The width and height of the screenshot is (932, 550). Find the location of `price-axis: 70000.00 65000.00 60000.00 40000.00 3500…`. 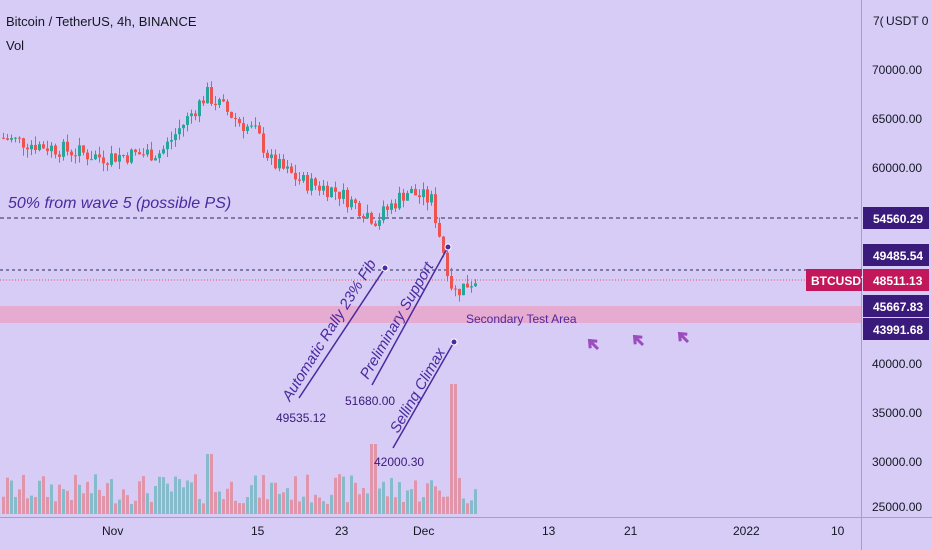

price-axis: 70000.00 65000.00 60000.00 40000.00 3500… is located at coordinates (897, 288).